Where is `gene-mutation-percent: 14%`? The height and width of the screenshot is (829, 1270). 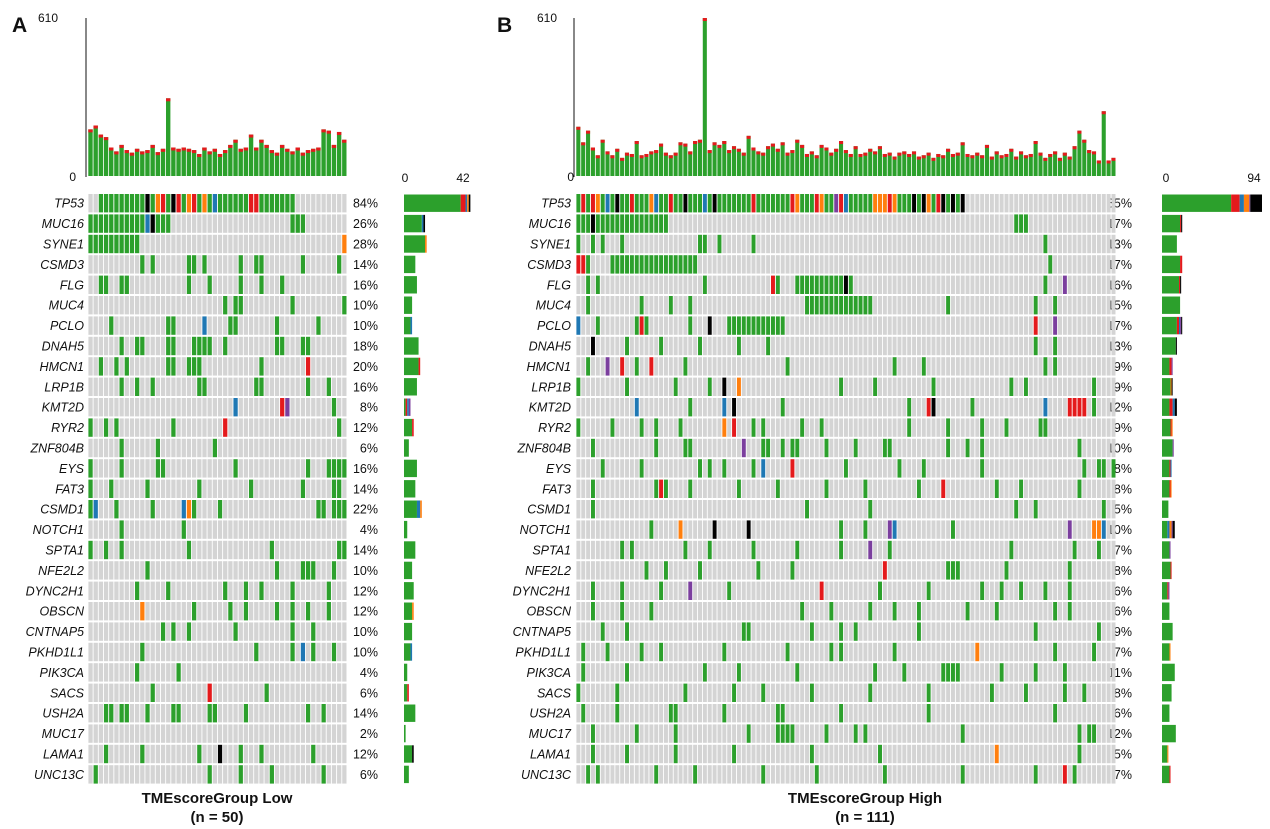 gene-mutation-percent: 14% is located at coordinates (365, 265).